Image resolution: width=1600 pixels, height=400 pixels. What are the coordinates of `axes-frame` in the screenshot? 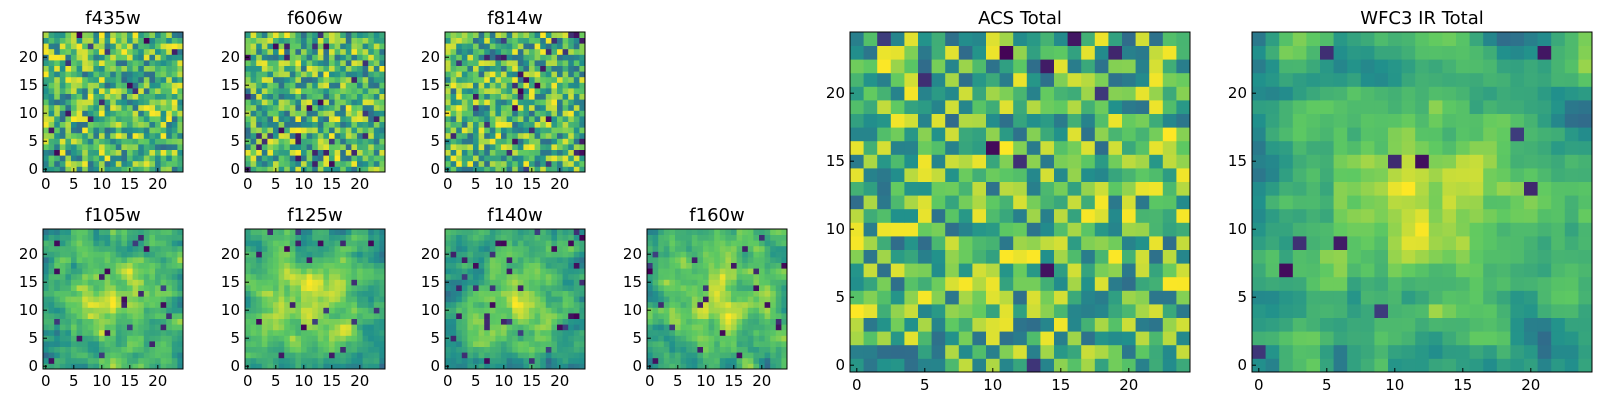 It's located at (113, 102).